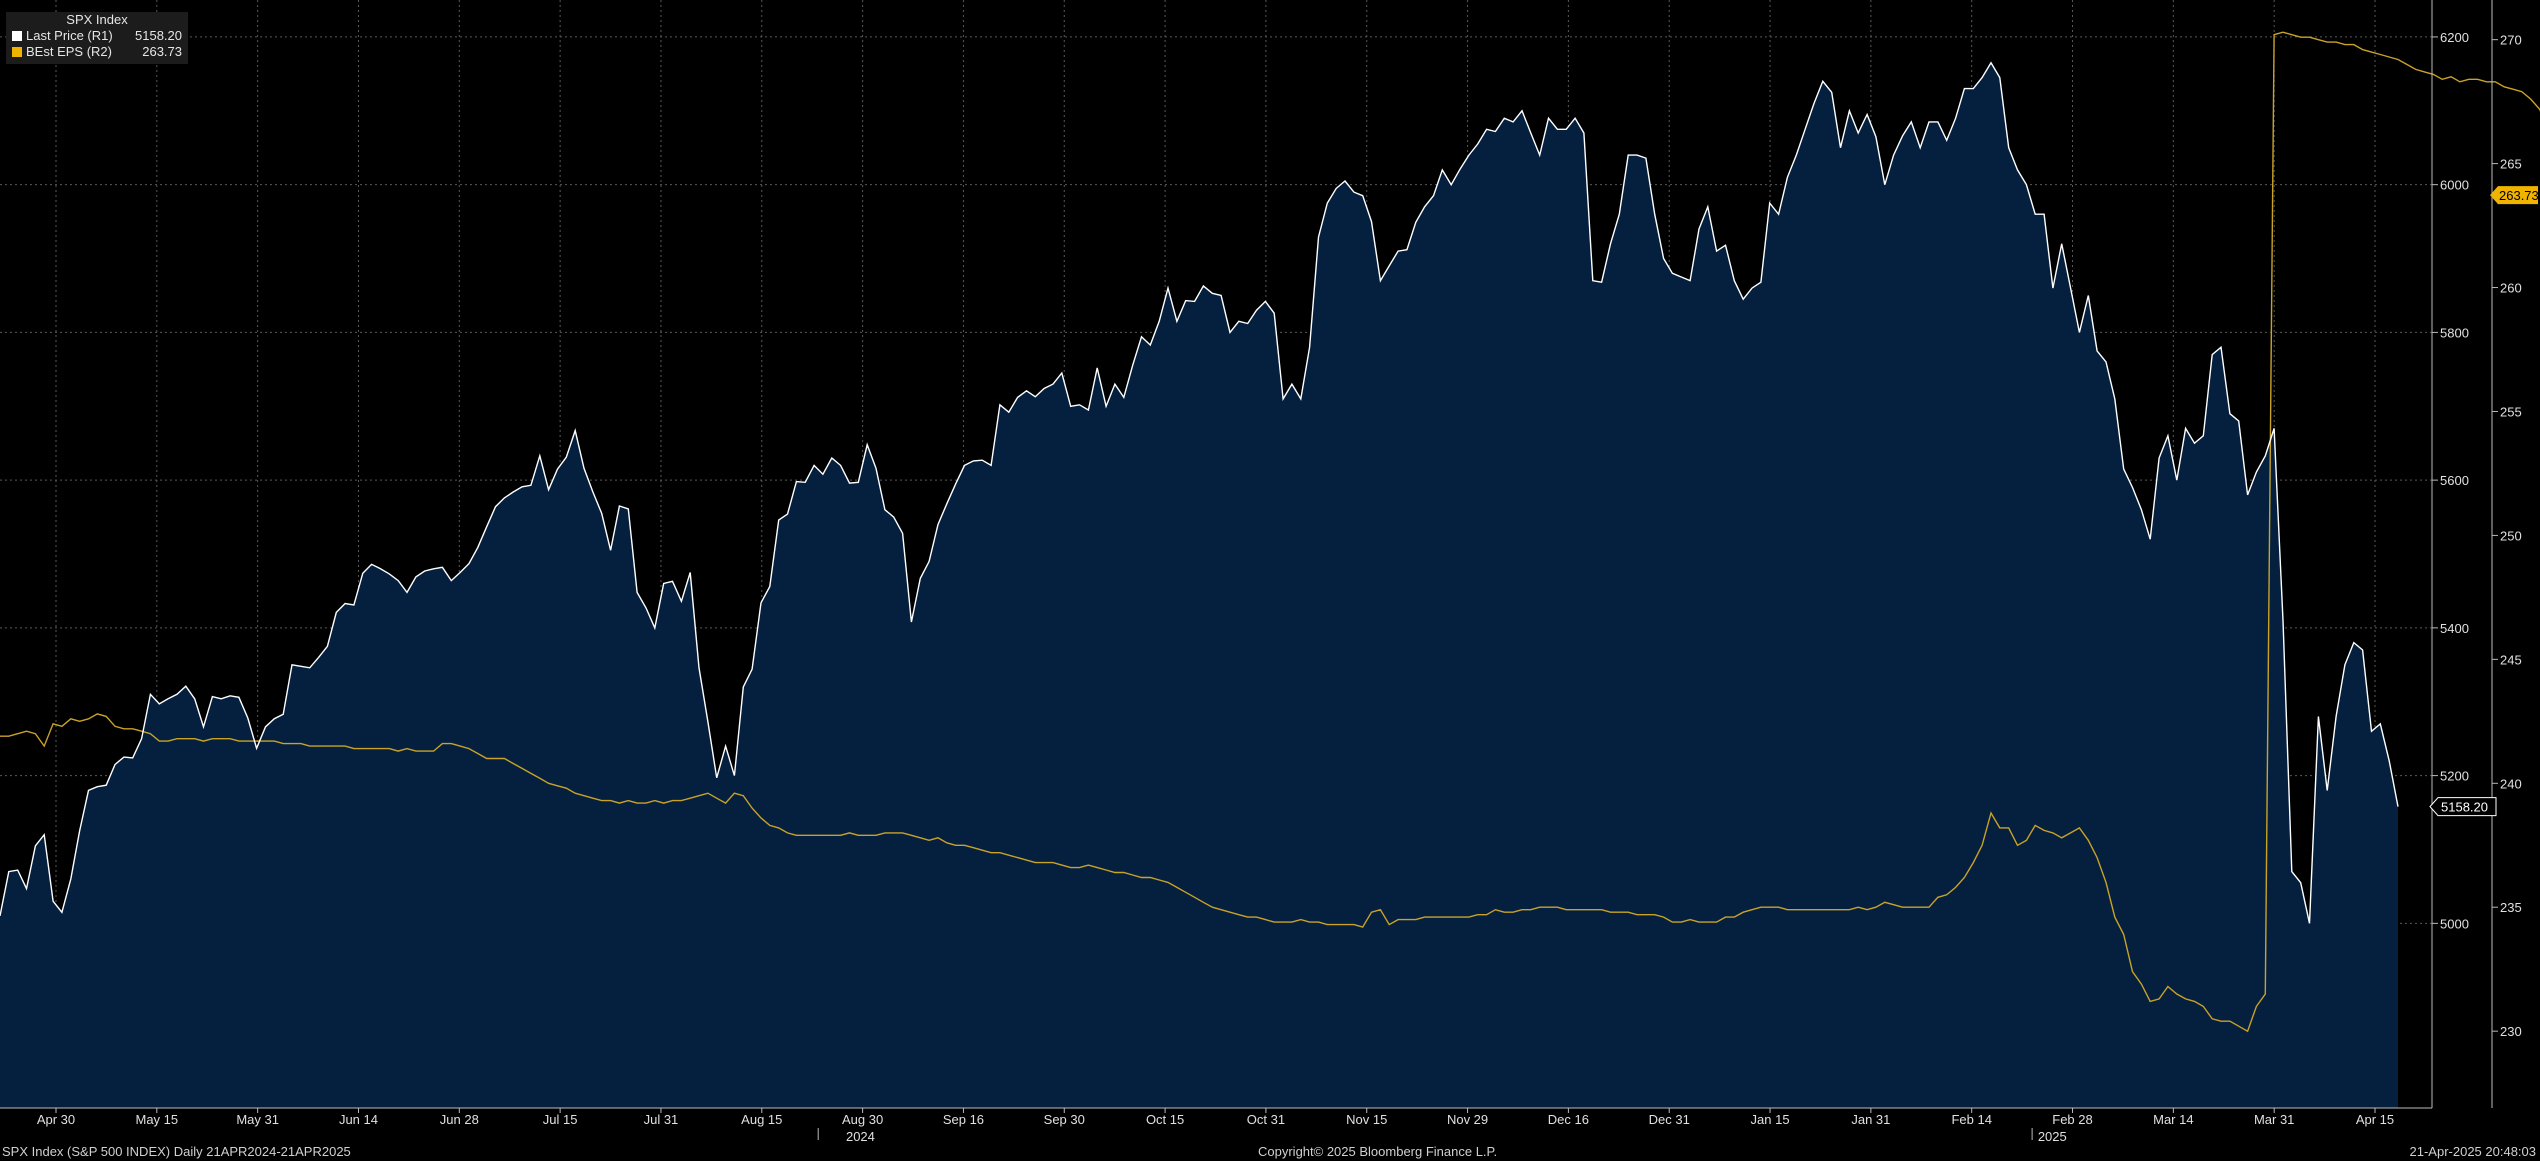 Image resolution: width=2540 pixels, height=1161 pixels. I want to click on x-tick-label-0: Apr 30, so click(56, 1119).